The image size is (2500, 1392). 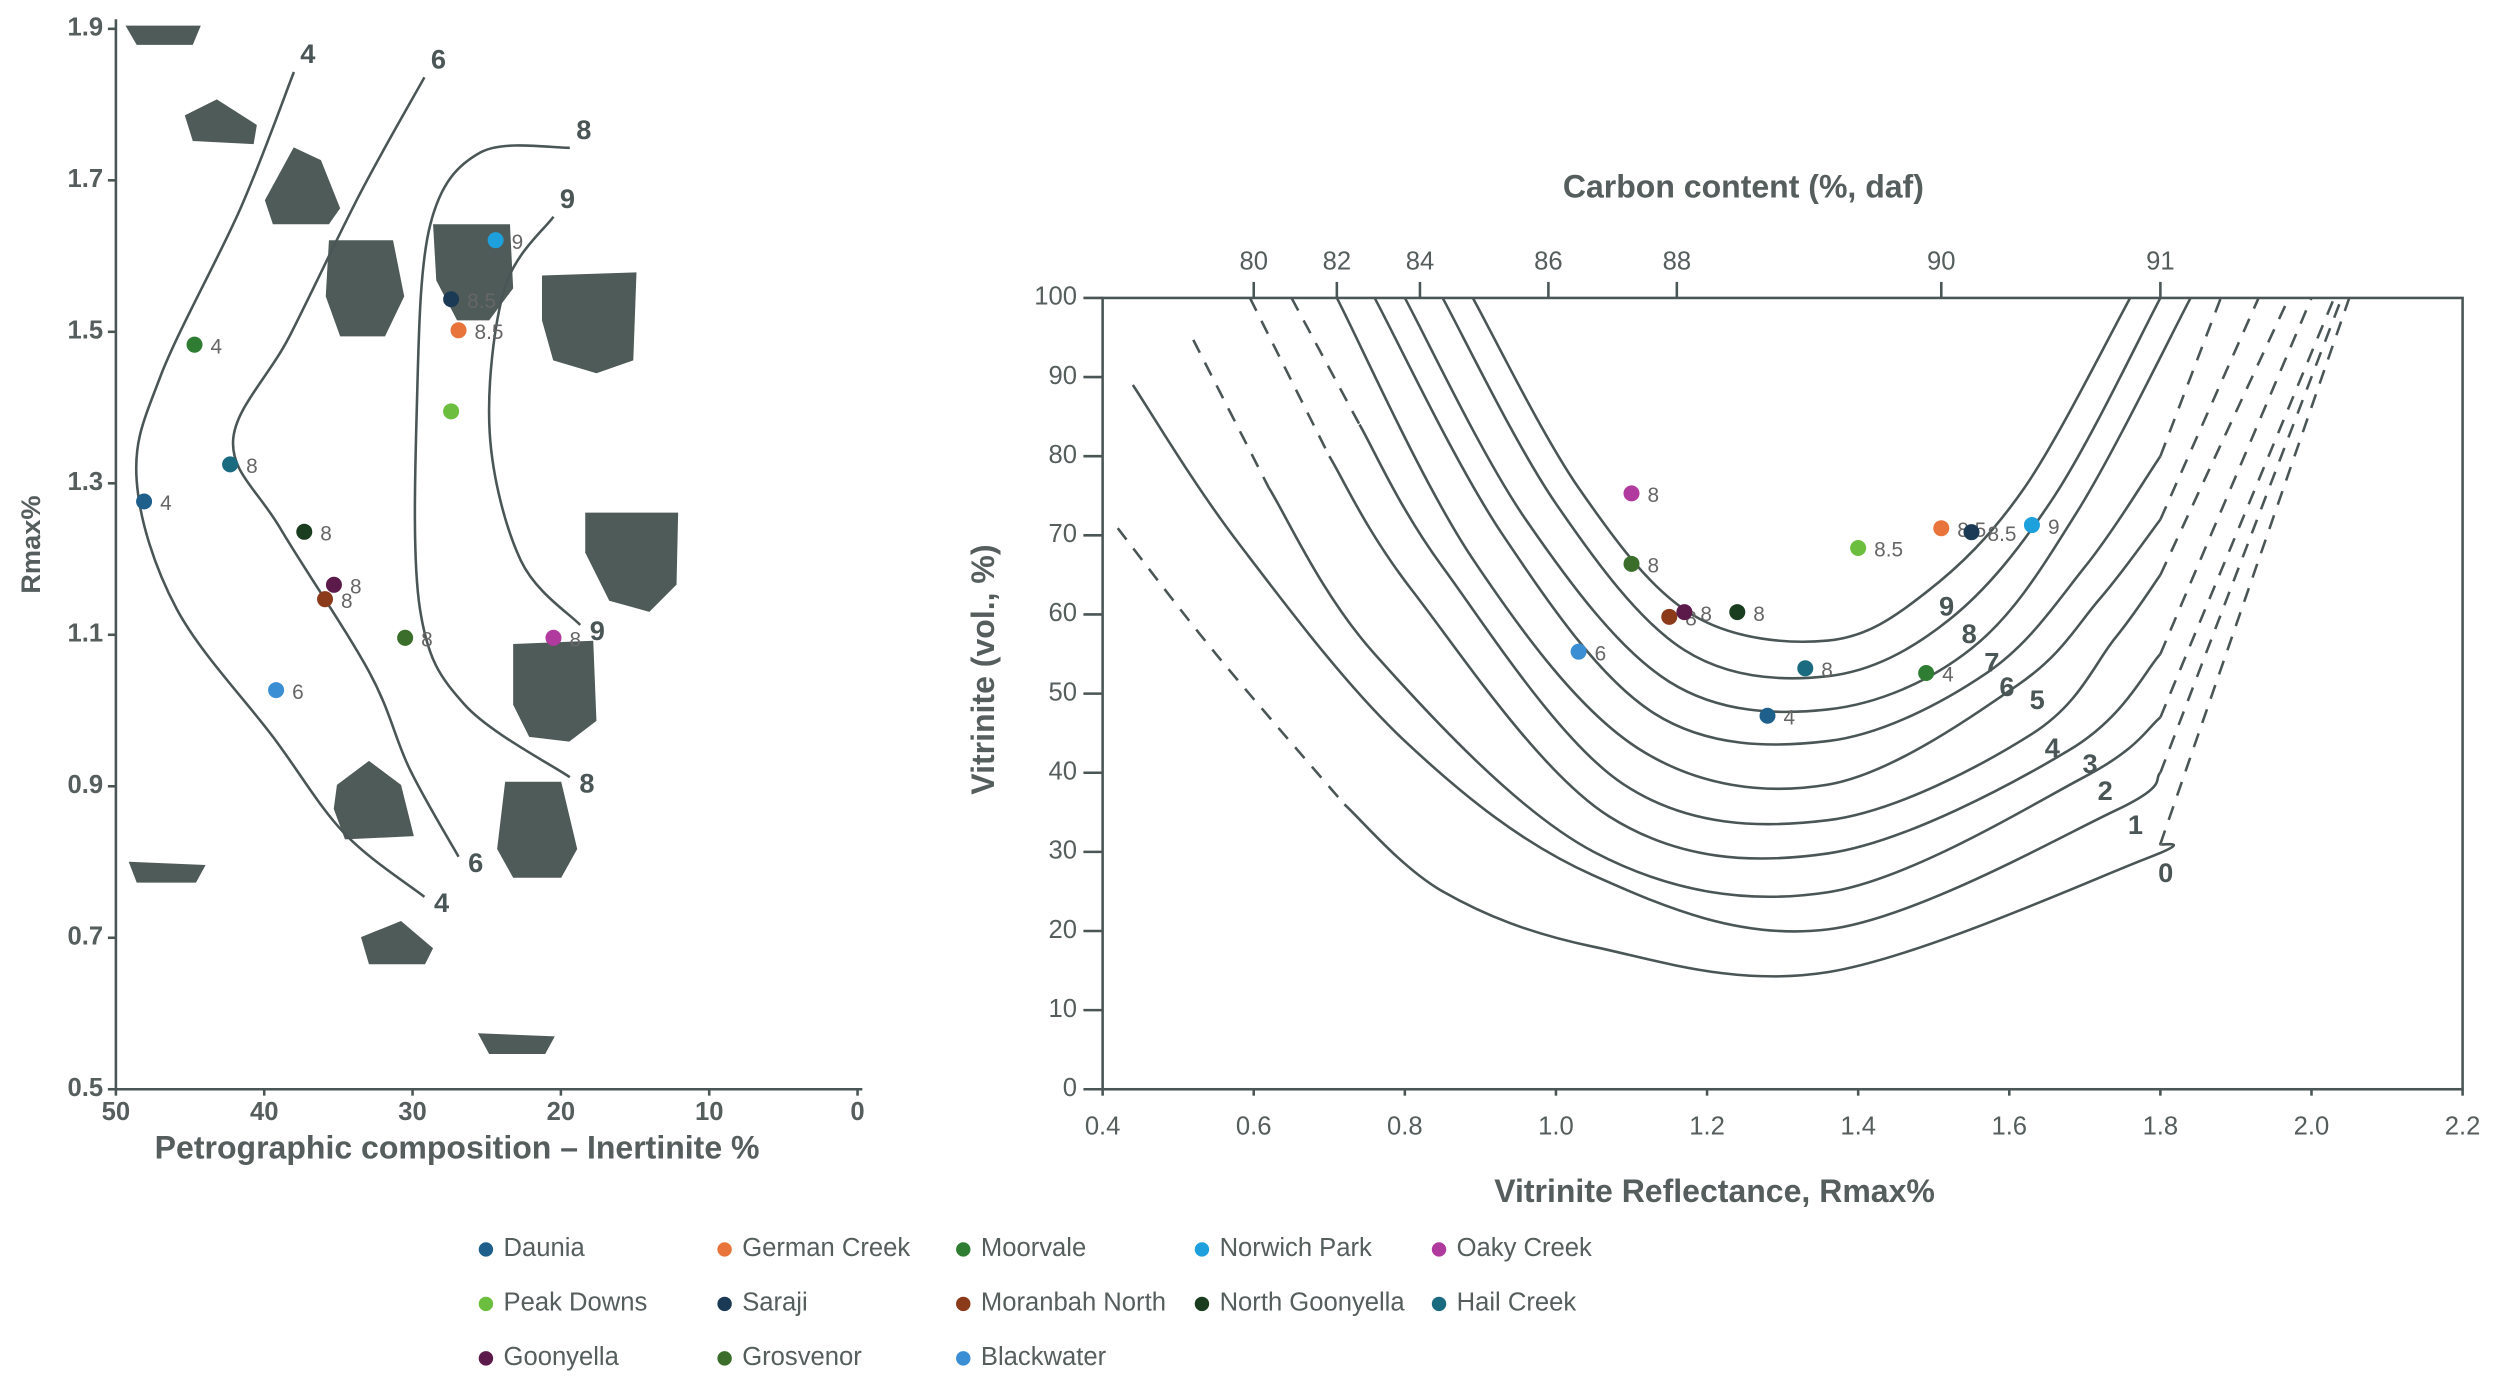 What do you see at coordinates (576, 1303) in the screenshot?
I see `legend-label: Peak Downs` at bounding box center [576, 1303].